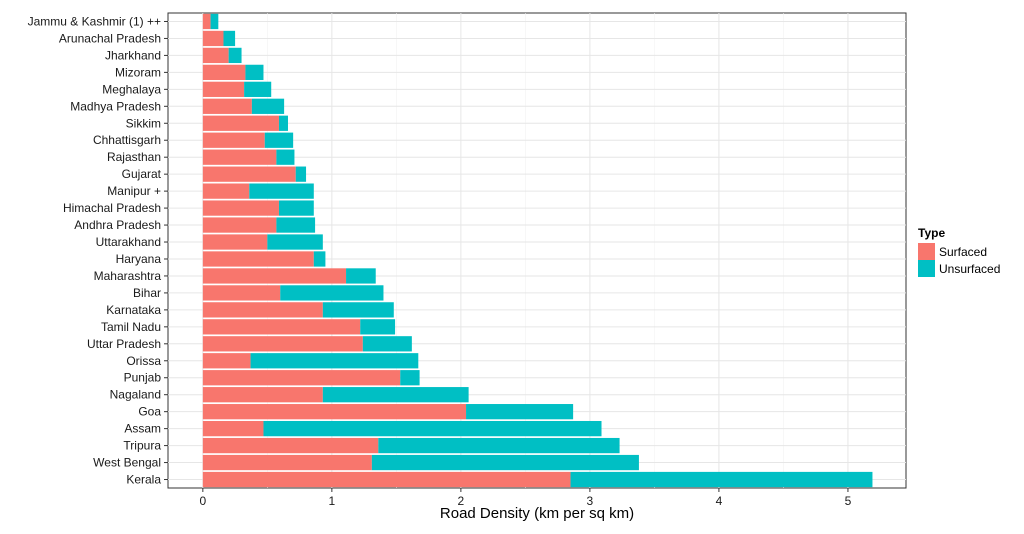 This screenshot has height=534, width=1024. What do you see at coordinates (461, 501) in the screenshot?
I see `x-tick-label: 2` at bounding box center [461, 501].